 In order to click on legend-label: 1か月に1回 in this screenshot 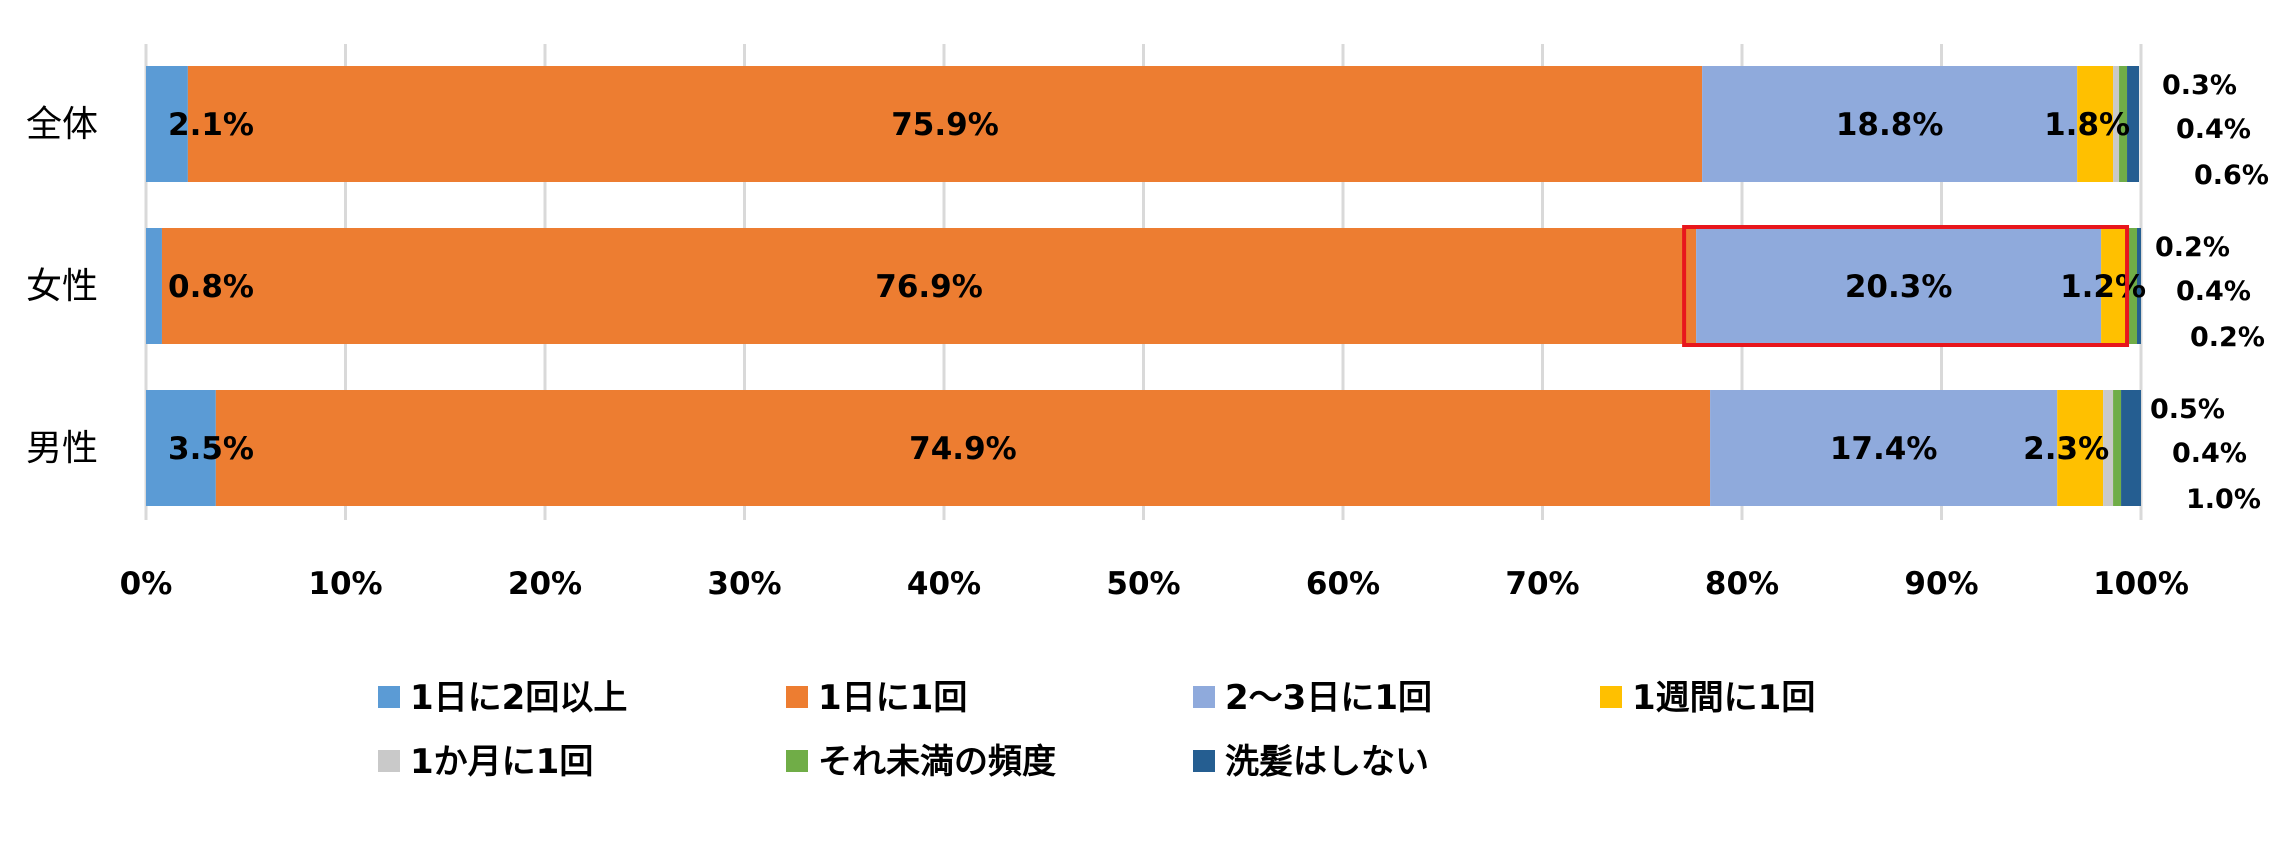, I will do `click(501, 762)`.